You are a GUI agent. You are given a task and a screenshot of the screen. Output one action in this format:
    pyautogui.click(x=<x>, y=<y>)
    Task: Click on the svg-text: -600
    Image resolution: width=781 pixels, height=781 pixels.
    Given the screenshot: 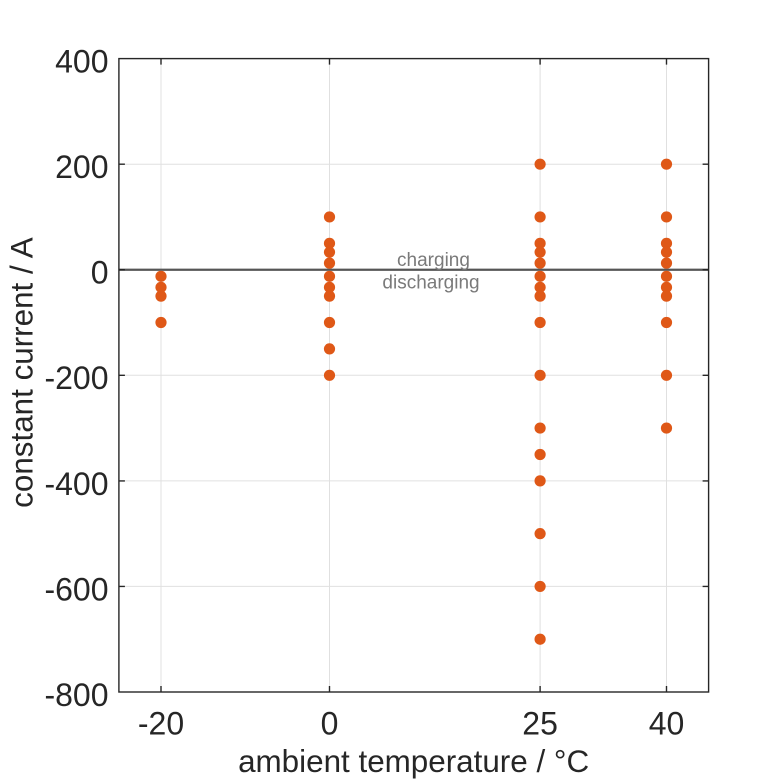 What is the action you would take?
    pyautogui.click(x=76, y=589)
    